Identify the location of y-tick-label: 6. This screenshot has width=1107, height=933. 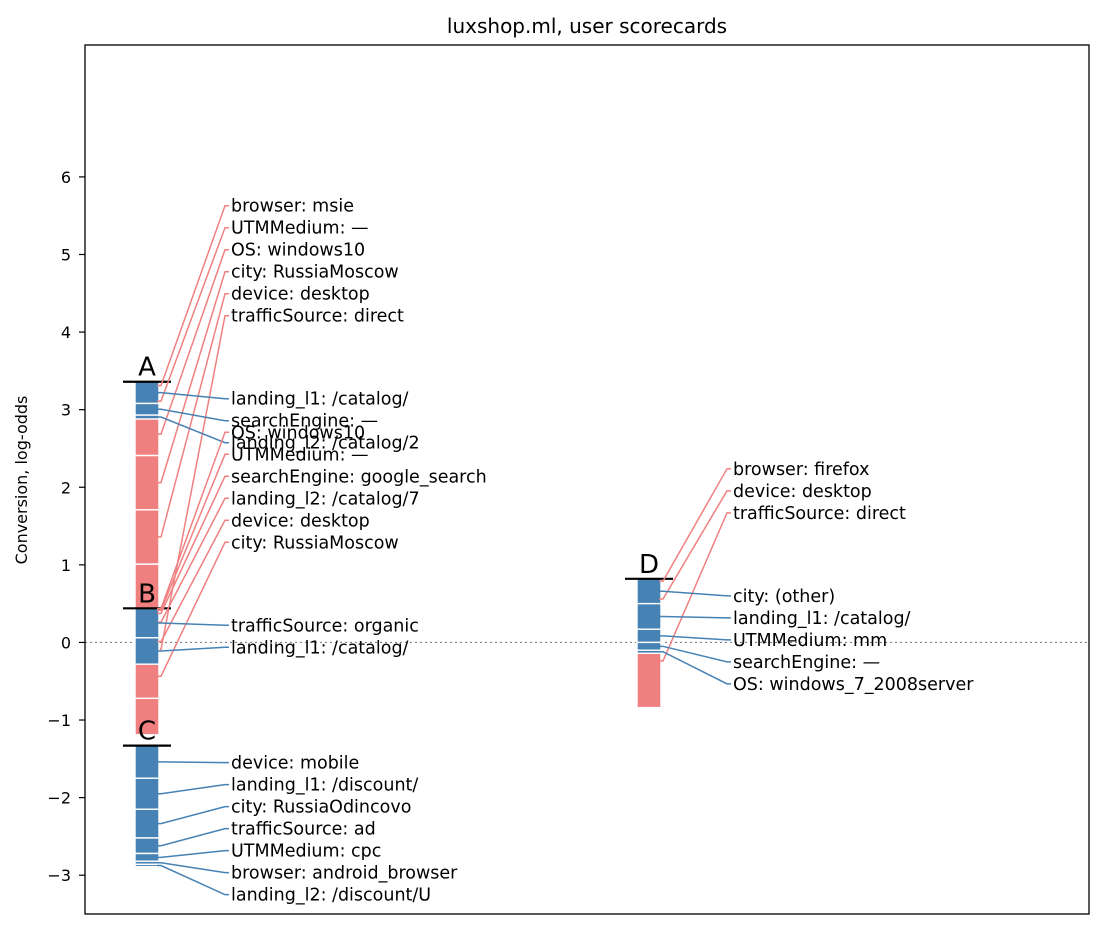
(66, 177).